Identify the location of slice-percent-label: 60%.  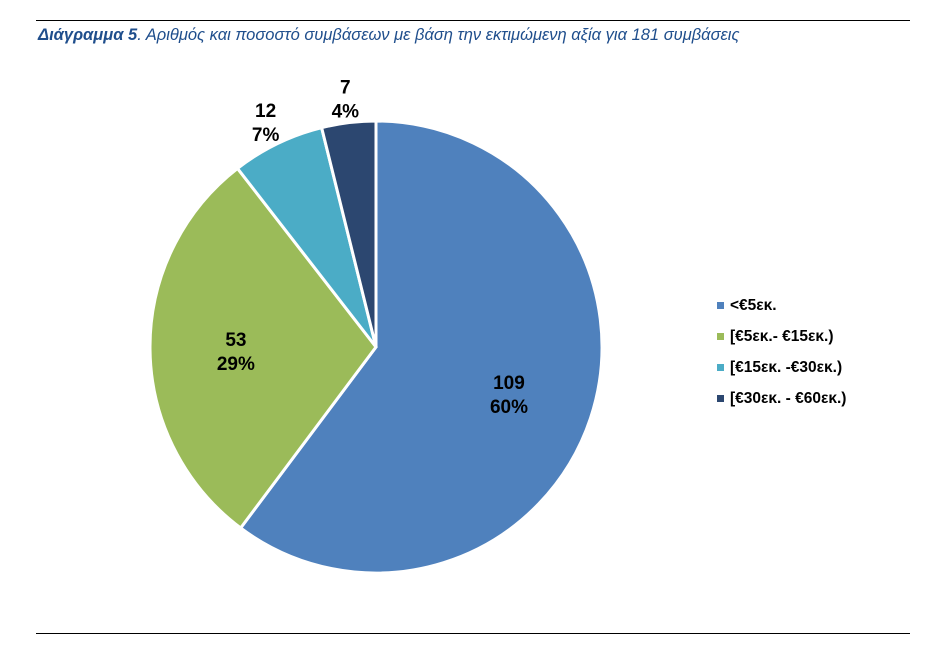
(509, 407).